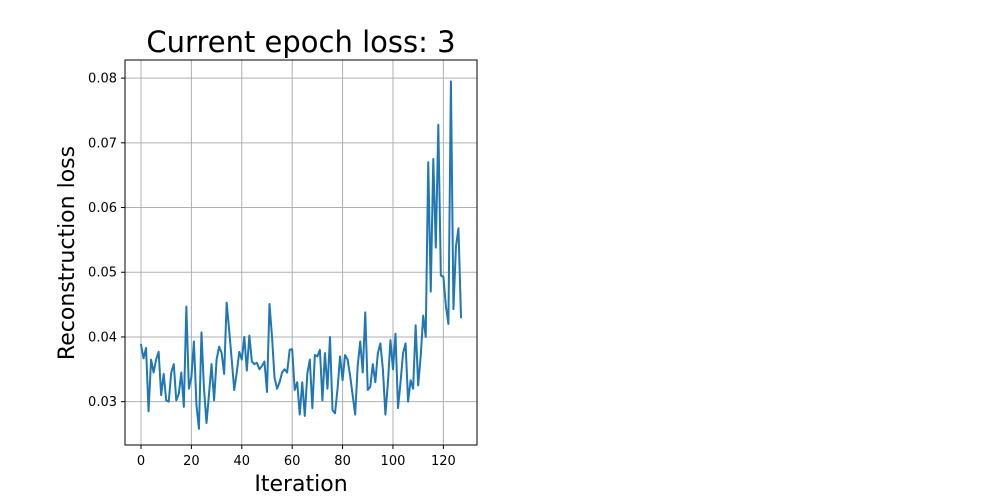  What do you see at coordinates (443, 461) in the screenshot?
I see `x-tick-label: 120` at bounding box center [443, 461].